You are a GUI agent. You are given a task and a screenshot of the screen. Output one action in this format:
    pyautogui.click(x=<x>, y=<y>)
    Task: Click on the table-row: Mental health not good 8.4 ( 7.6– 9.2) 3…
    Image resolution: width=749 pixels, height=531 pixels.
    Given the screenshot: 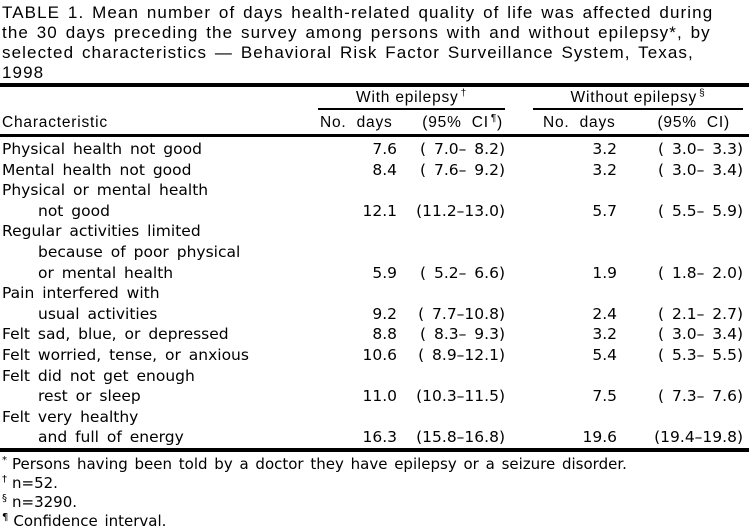 What is the action you would take?
    pyautogui.click(x=374, y=170)
    